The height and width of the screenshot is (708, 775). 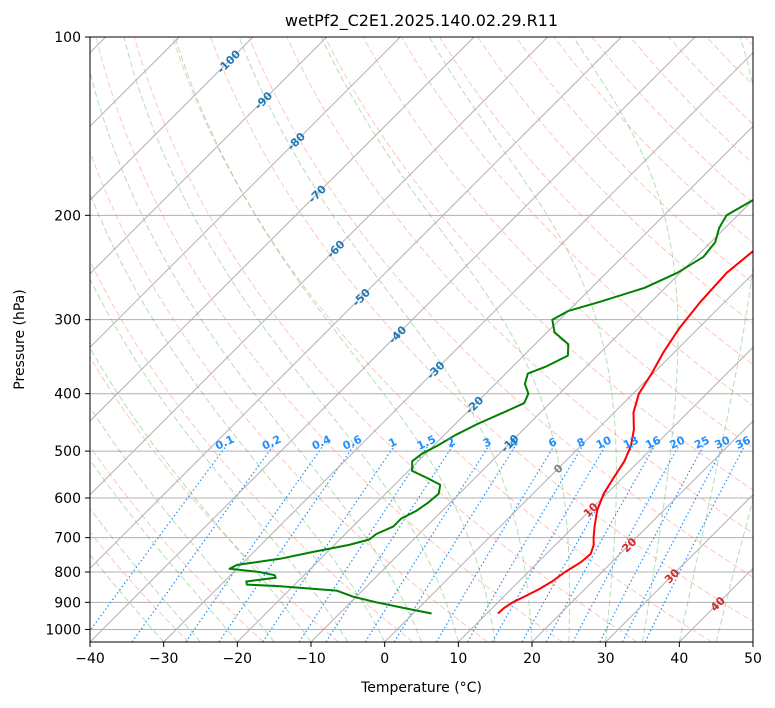 I want to click on y-tick-label: 200, so click(x=67, y=216).